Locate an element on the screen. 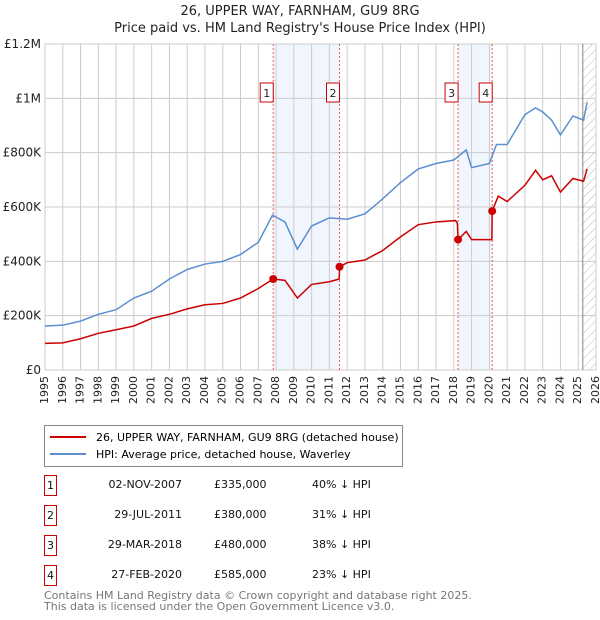 The height and width of the screenshot is (620, 600). x-tick-label: 2018 is located at coordinates (453, 390).